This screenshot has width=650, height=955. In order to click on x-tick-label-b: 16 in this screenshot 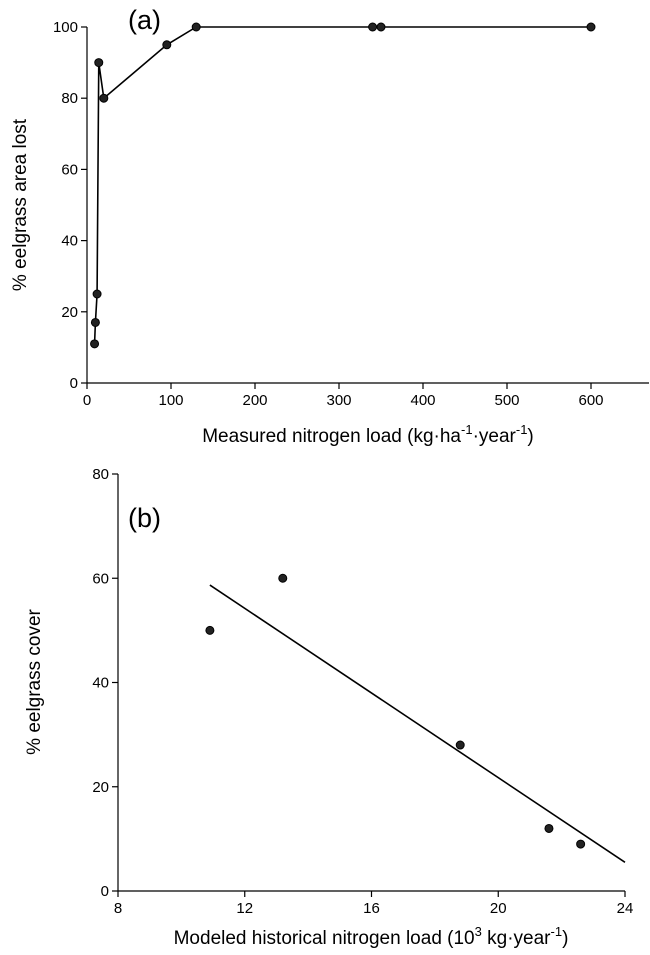, I will do `click(371, 908)`.